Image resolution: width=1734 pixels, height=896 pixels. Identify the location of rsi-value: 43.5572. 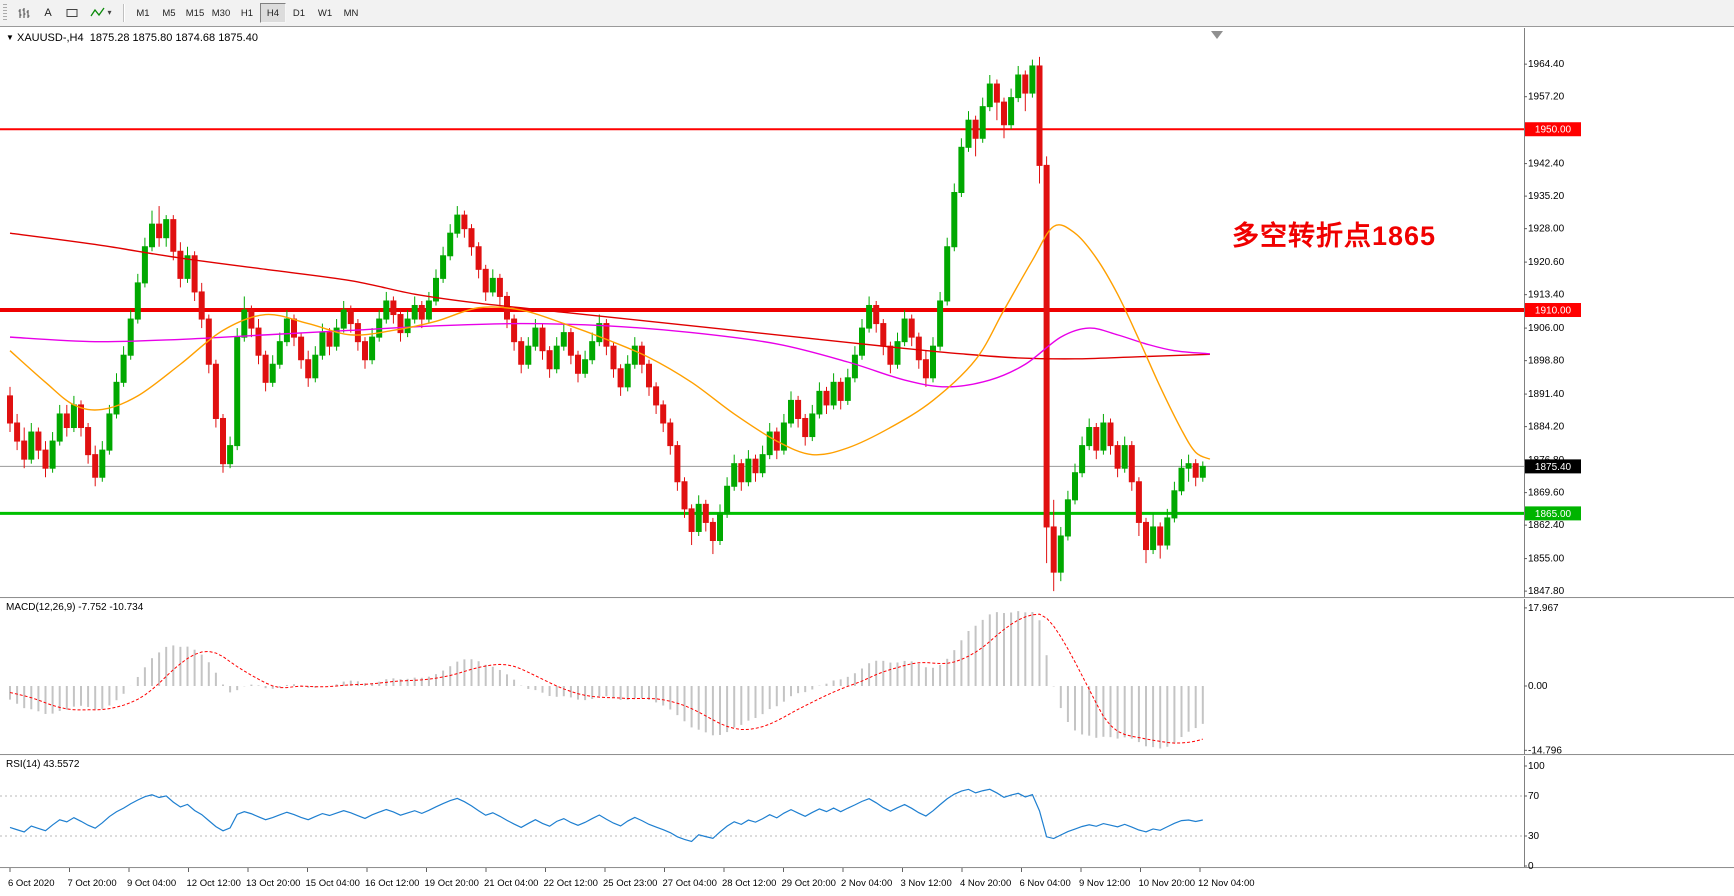
(61, 764).